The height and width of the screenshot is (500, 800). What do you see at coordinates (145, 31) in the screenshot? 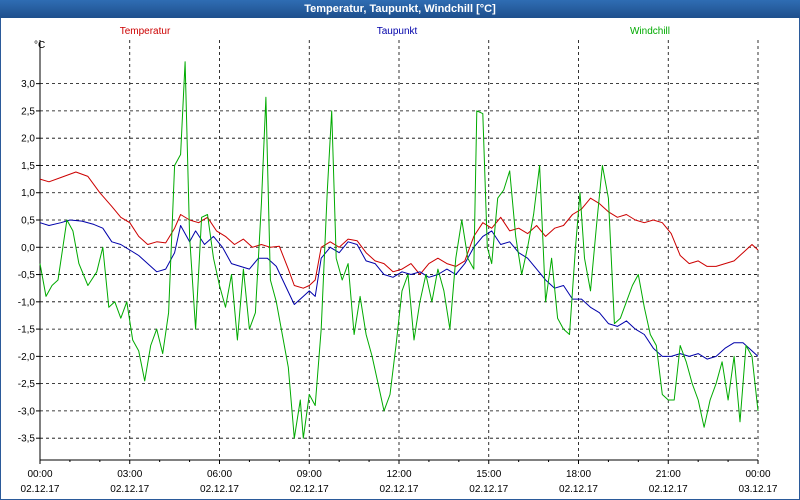
I see `legend-entry-temperatur: Temperatur` at bounding box center [145, 31].